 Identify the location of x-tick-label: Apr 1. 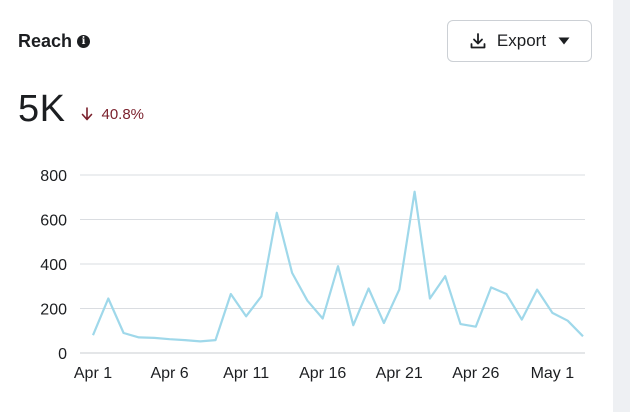
(93, 373).